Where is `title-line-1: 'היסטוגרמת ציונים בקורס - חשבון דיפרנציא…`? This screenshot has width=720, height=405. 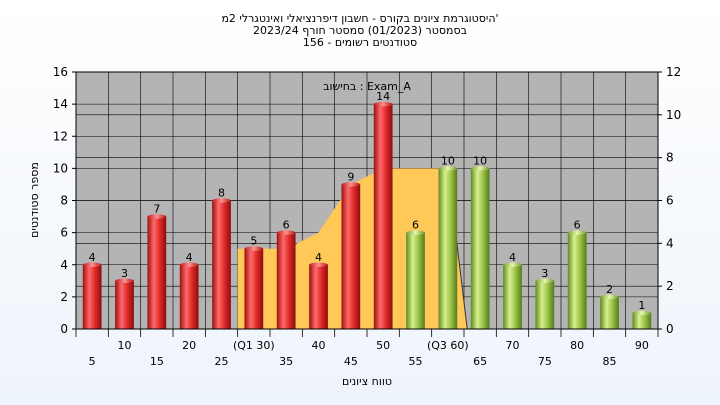
title-line-1: 'היסטוגרמת ציונים בקורס - חשבון דיפרנציא… is located at coordinates (360, 18).